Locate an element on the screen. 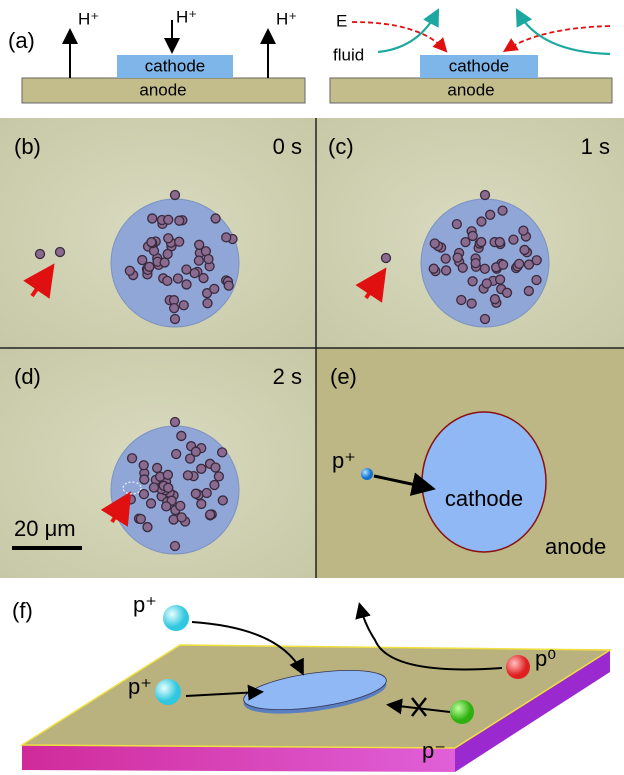 This screenshot has height=775, width=624. slab-side is located at coordinates (532, 711).